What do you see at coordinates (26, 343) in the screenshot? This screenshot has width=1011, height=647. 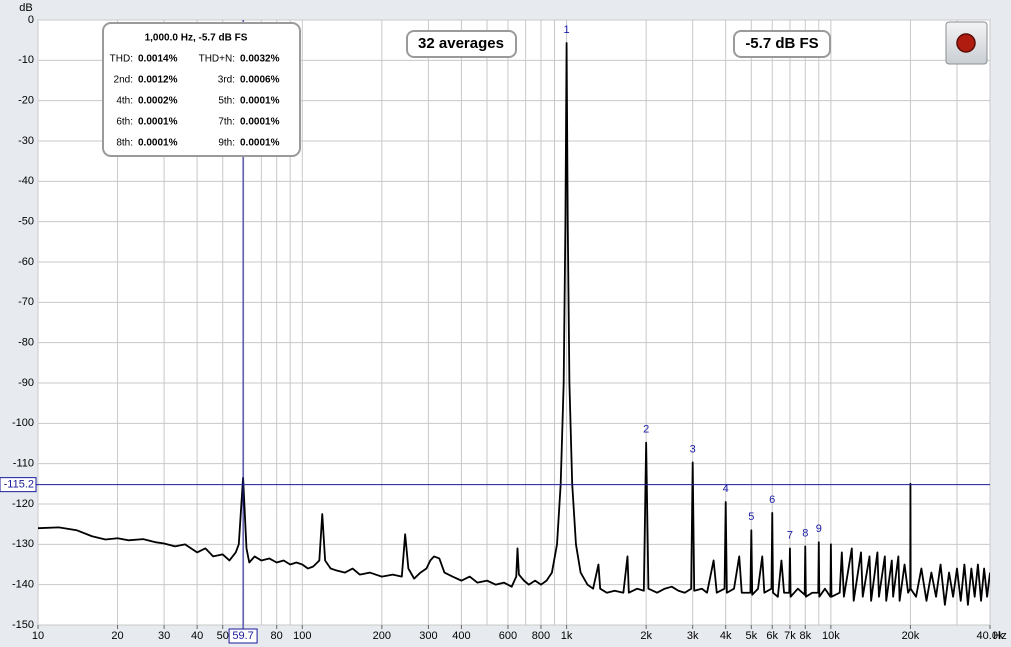 I see `y-tick-label: -80` at bounding box center [26, 343].